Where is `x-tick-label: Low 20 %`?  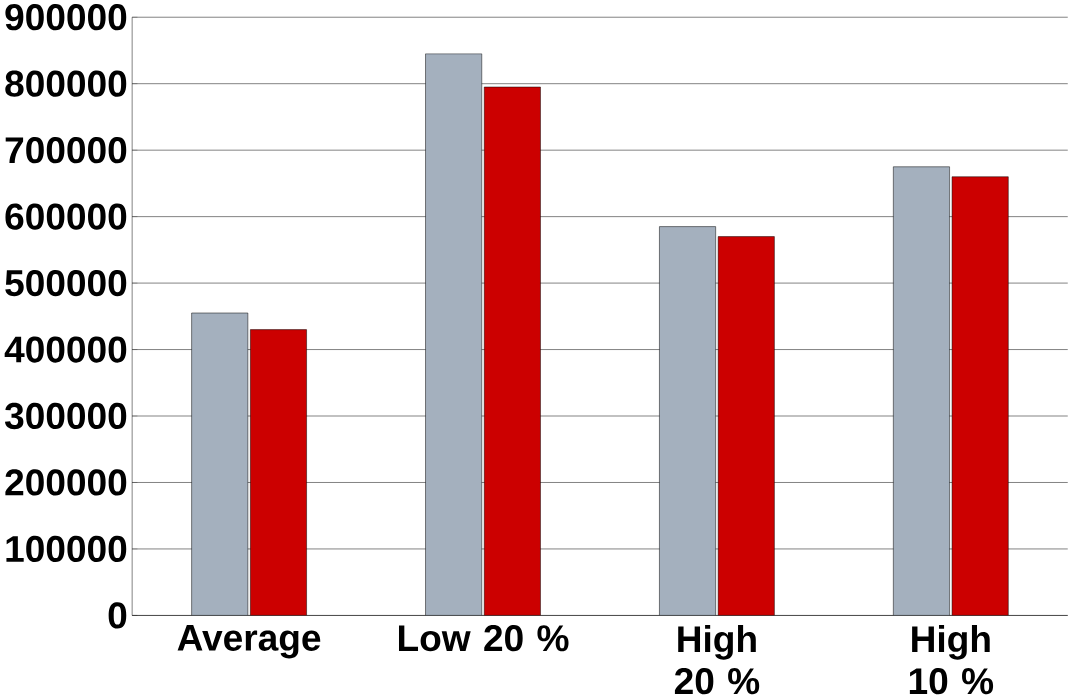
x-tick-label: Low 20 % is located at coordinates (483, 638).